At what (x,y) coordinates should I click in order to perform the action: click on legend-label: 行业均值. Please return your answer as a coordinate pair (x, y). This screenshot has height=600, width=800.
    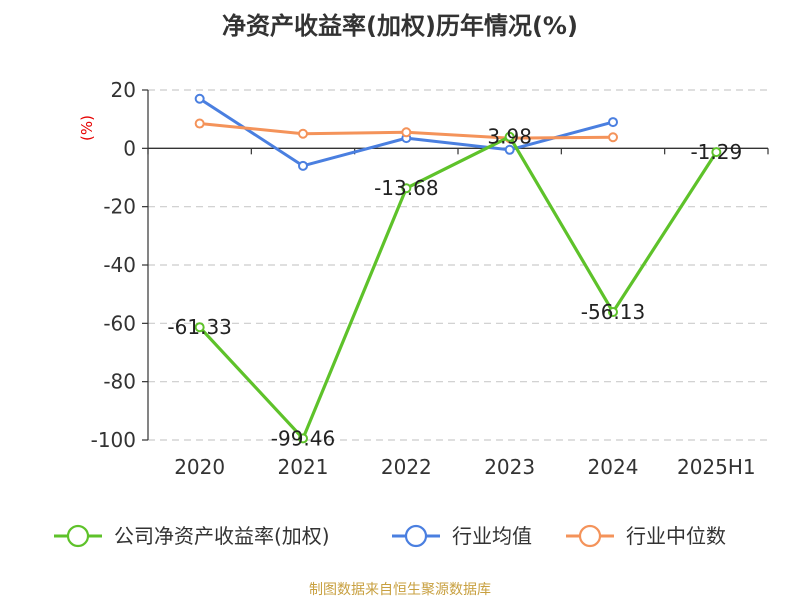
    Looking at the image, I should click on (492, 536).